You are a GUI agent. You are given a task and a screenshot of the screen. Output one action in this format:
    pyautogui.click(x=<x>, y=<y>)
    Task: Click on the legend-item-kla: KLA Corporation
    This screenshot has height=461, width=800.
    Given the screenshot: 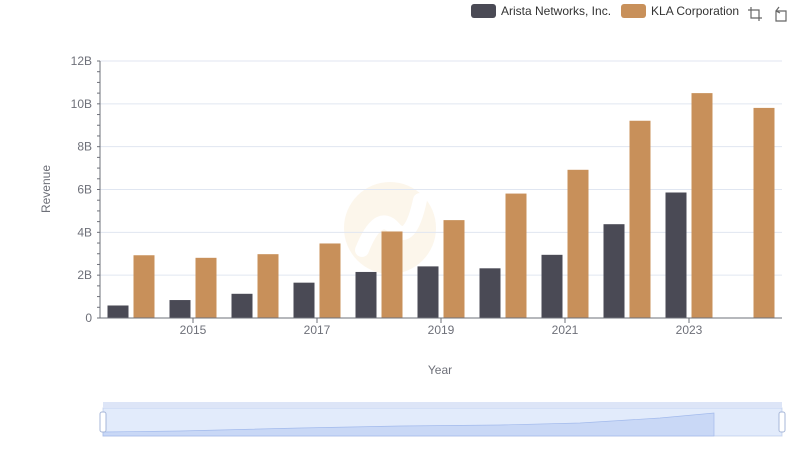 What is the action you would take?
    pyautogui.click(x=680, y=11)
    